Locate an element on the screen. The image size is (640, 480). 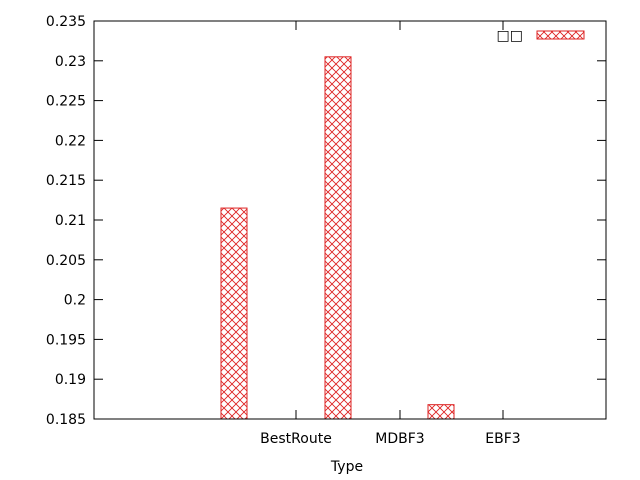
y-tick-label: 0.235 is located at coordinates (66, 22).